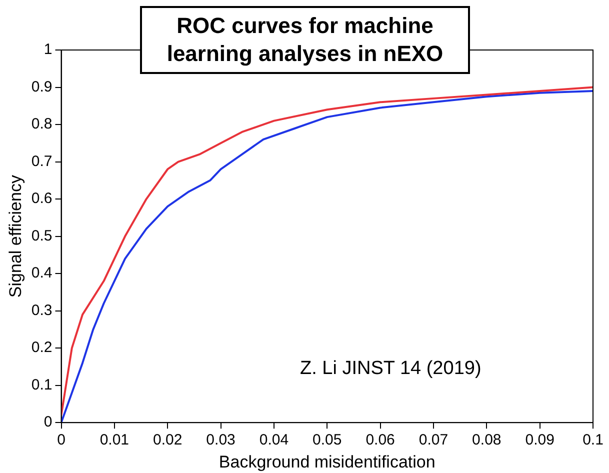  What do you see at coordinates (15, 236) in the screenshot?
I see `y-axis-title: Signal efficiency` at bounding box center [15, 236].